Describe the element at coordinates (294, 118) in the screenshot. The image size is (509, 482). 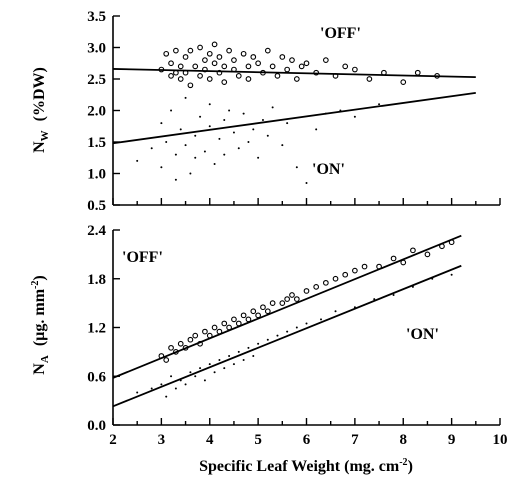
I see `top-on-fit-line` at that location.